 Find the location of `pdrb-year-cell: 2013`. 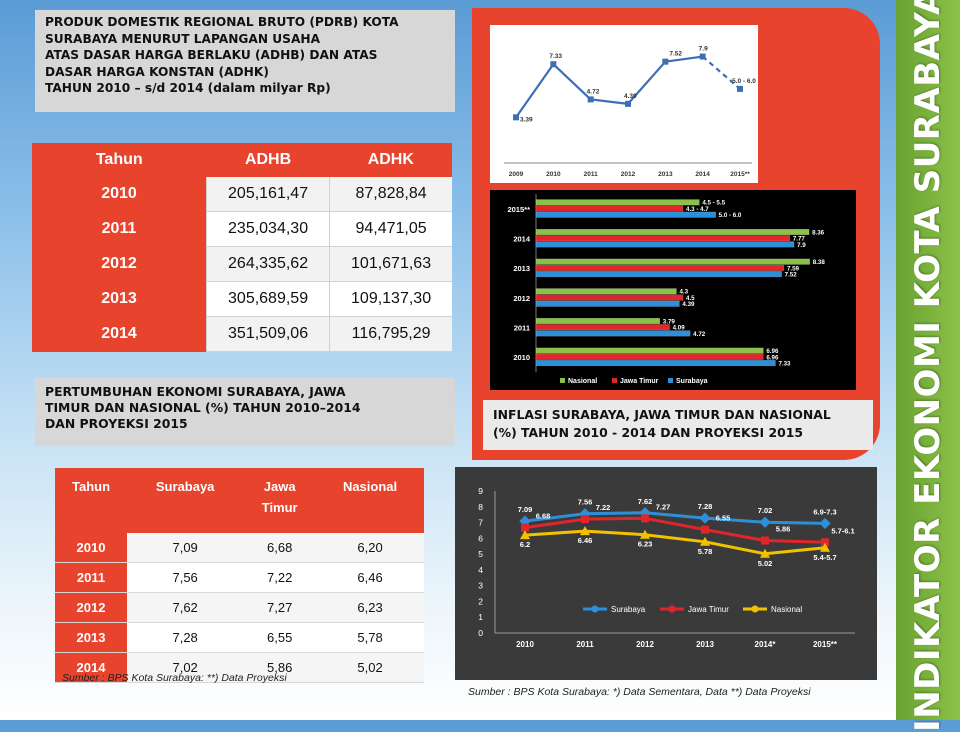

pdrb-year-cell: 2013 is located at coordinates (119, 299).